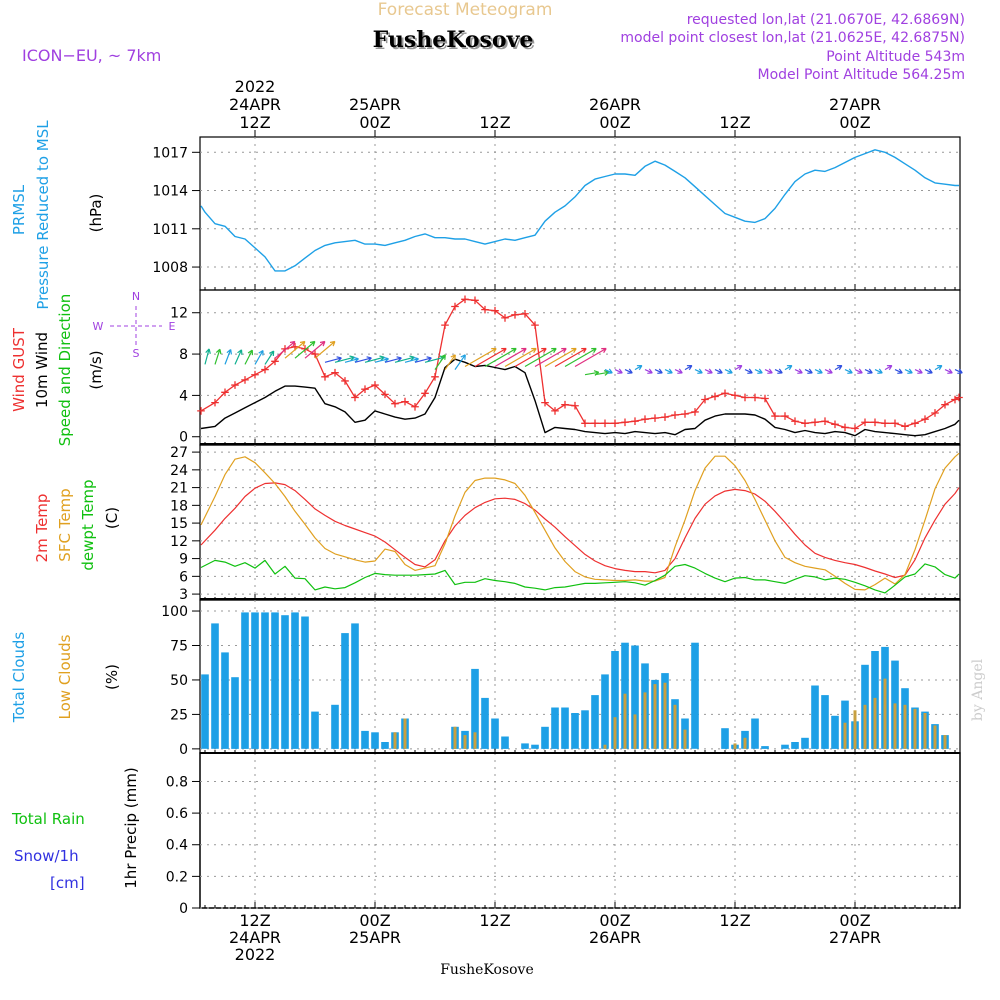 The height and width of the screenshot is (1000, 1000). I want to click on ytick-label: 0.4, so click(177, 846).